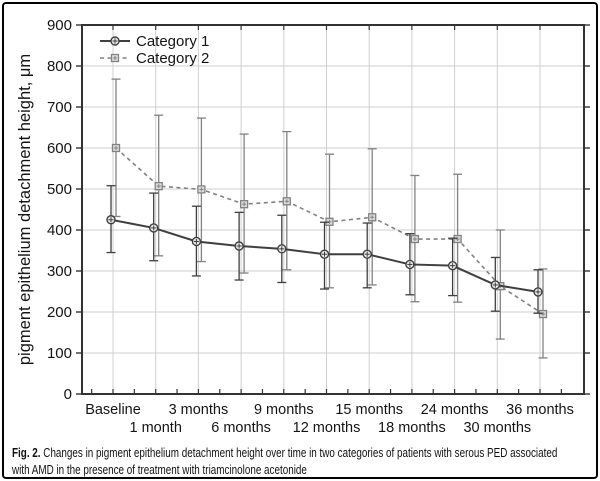 This screenshot has height=481, width=600. I want to click on caption-label: Fig. 2., so click(26, 452).